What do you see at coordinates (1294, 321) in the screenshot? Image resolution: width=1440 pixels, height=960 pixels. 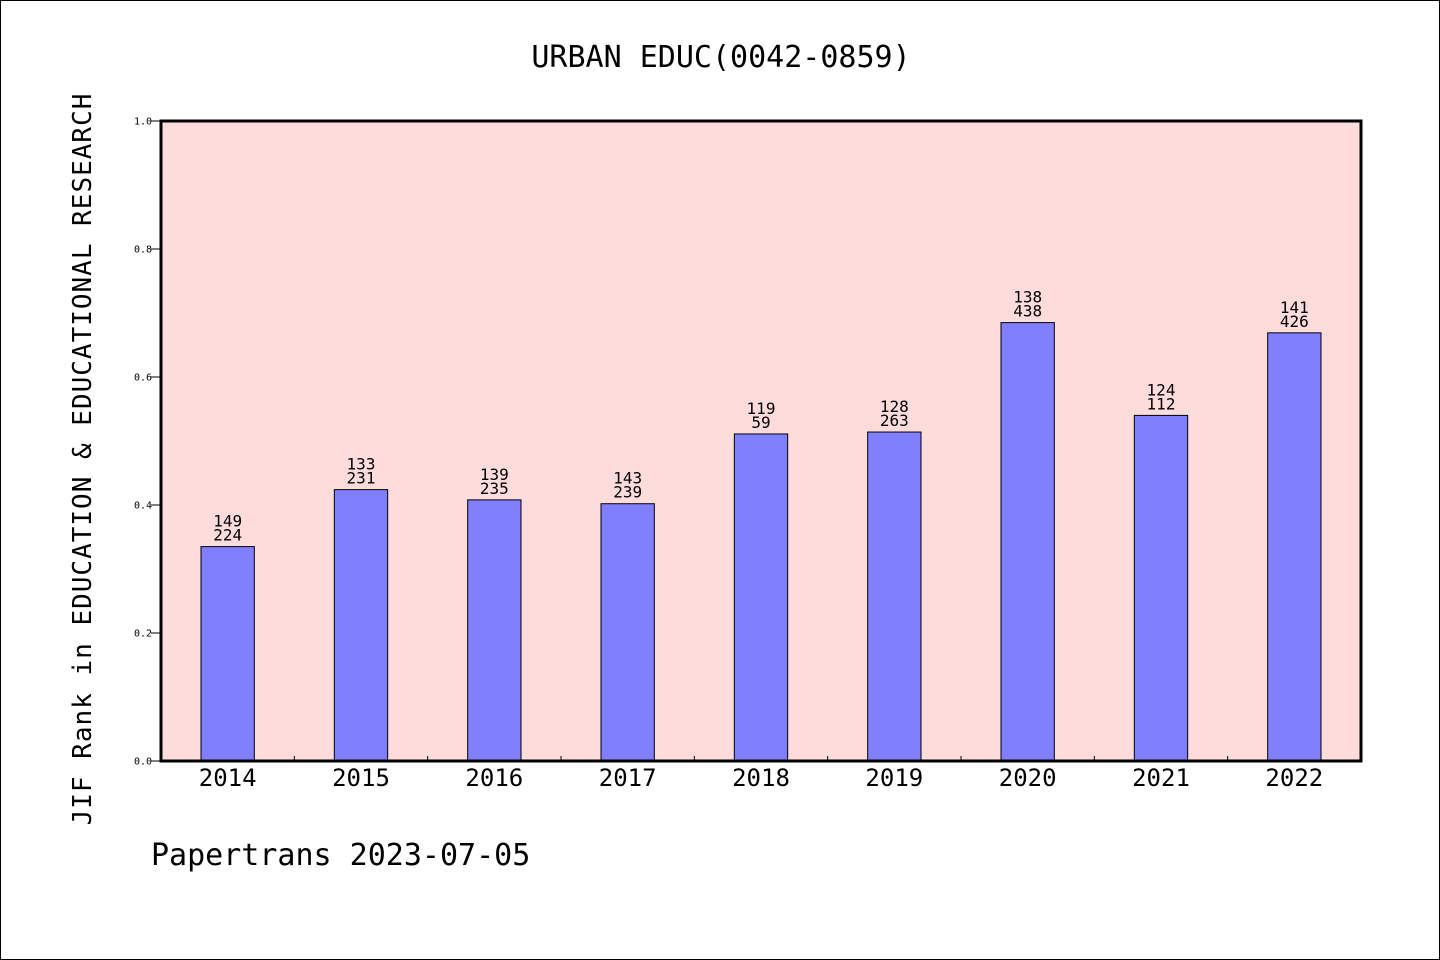 I see `data-label-bottom: 426` at bounding box center [1294, 321].